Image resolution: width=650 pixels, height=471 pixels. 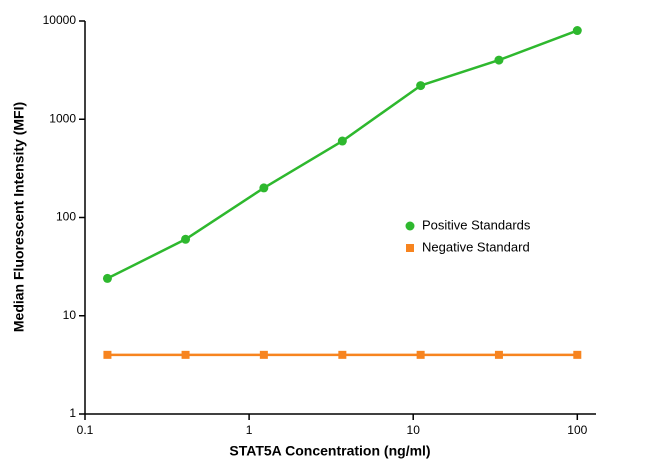 I want to click on y-tick-label: 1000, so click(x=62, y=118).